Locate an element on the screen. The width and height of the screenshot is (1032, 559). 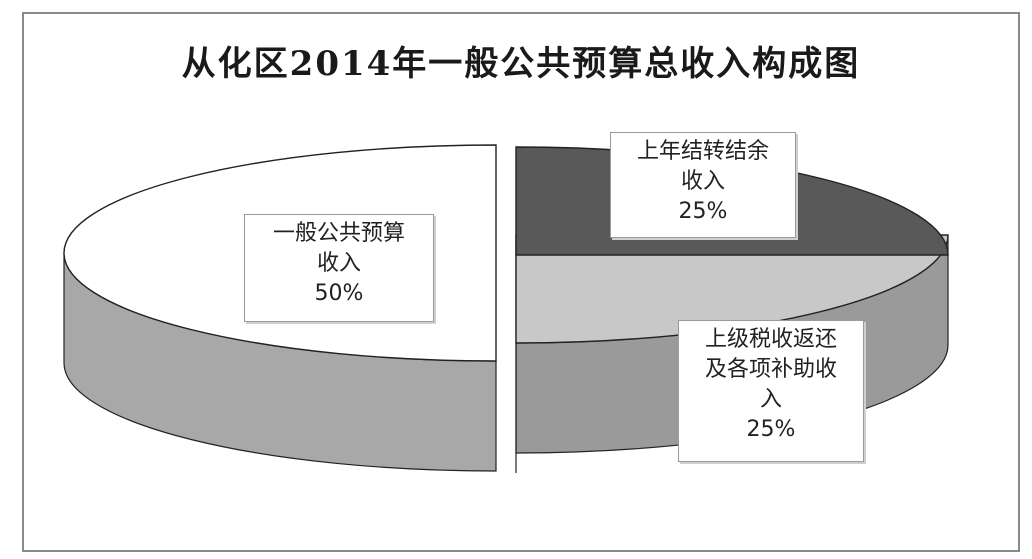
slice-value: 50% is located at coordinates (339, 293).